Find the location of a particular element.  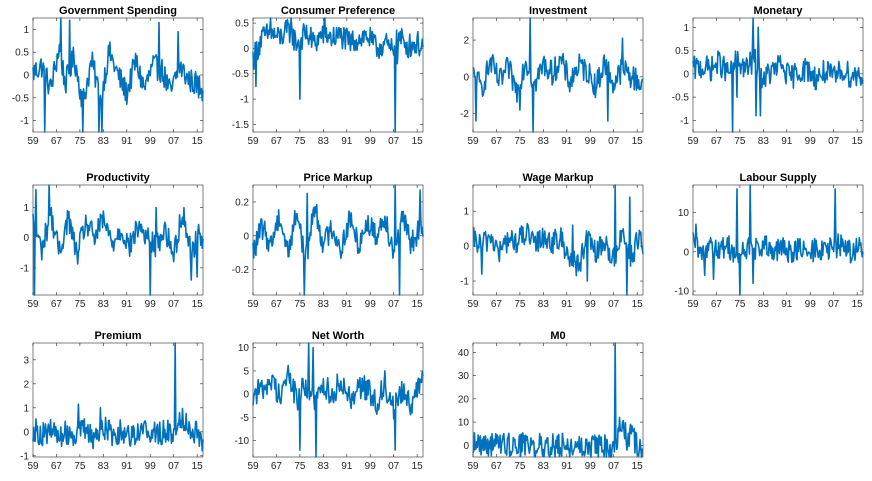

subplot: Wage Markup 59 67 75 83 91 99 07 15 -1 0 1 is located at coordinates (552, 241).